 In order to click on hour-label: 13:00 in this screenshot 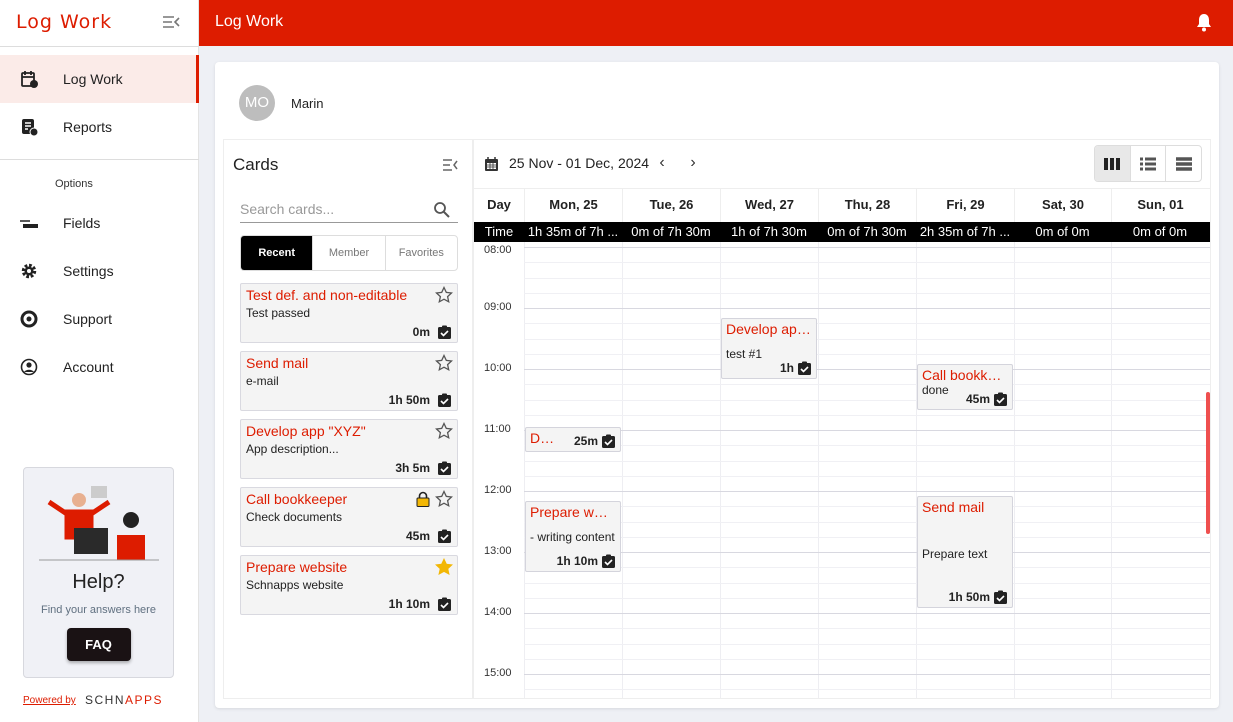, I will do `click(498, 551)`.